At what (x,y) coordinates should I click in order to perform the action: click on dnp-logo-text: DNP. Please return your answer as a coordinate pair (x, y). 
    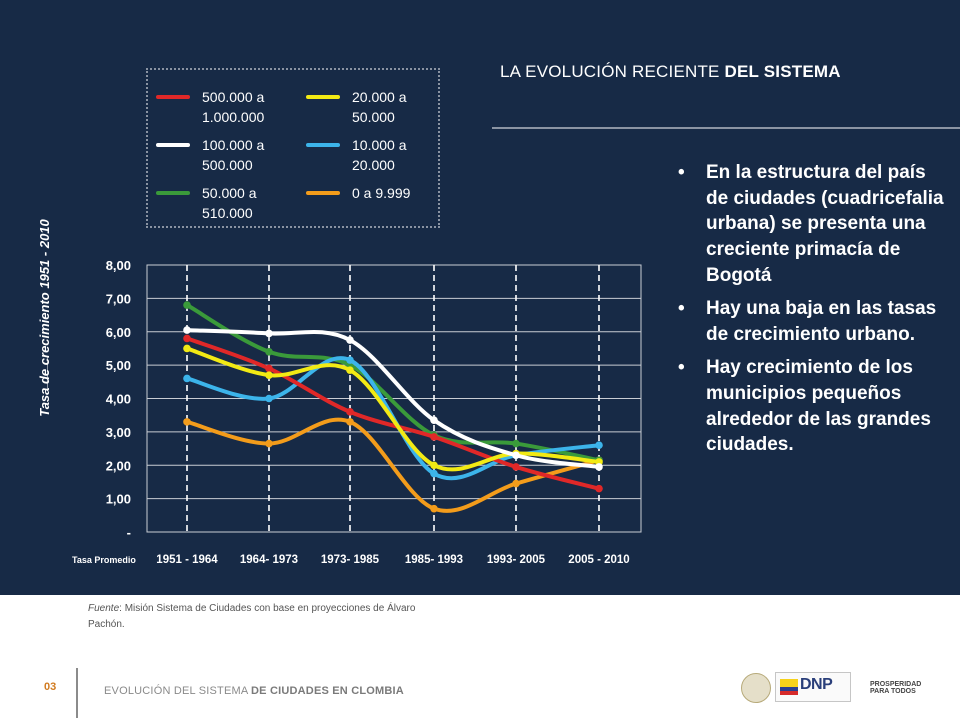
    Looking at the image, I should click on (816, 684).